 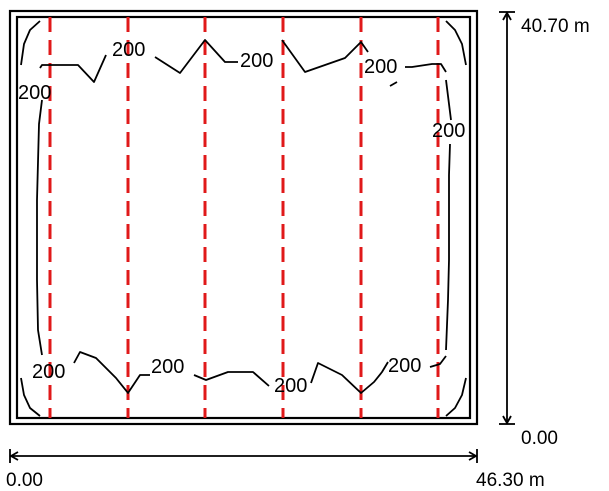 I want to click on width-right-label: 46.30 m, so click(x=510, y=480).